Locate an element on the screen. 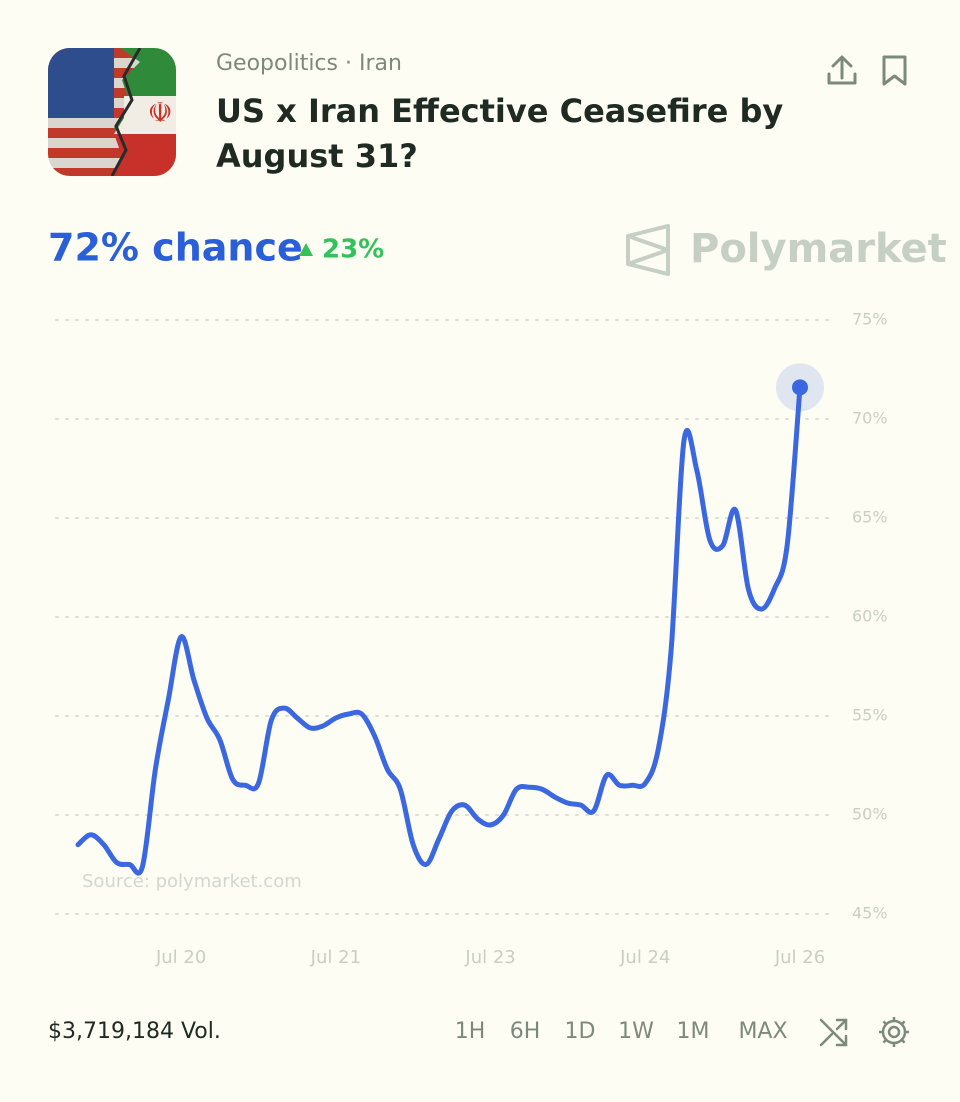  x-tick-label: Jul 21 is located at coordinates (335, 957).